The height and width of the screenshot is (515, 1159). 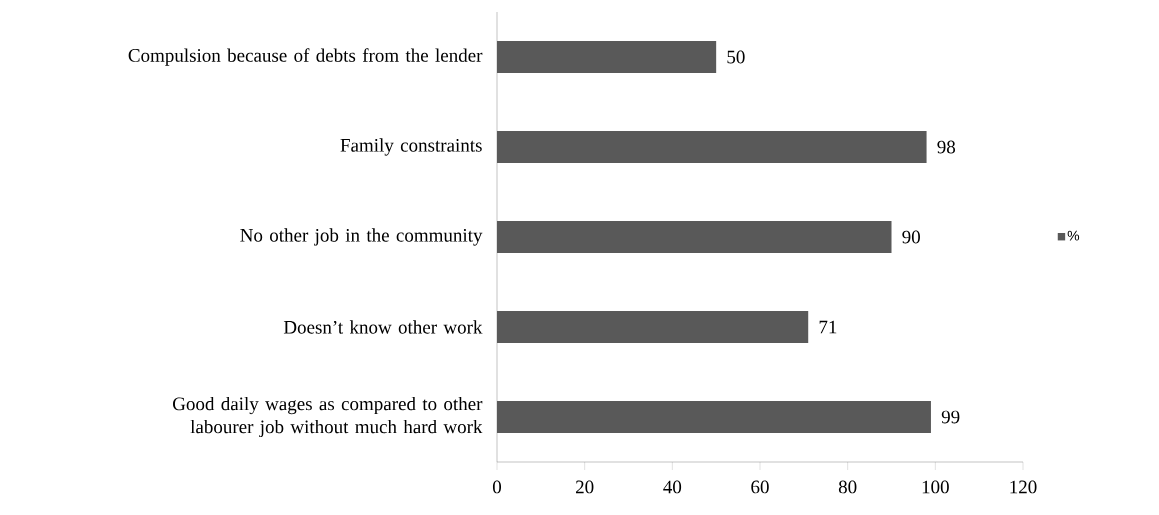 What do you see at coordinates (935, 487) in the screenshot?
I see `x-tick-label: 100` at bounding box center [935, 487].